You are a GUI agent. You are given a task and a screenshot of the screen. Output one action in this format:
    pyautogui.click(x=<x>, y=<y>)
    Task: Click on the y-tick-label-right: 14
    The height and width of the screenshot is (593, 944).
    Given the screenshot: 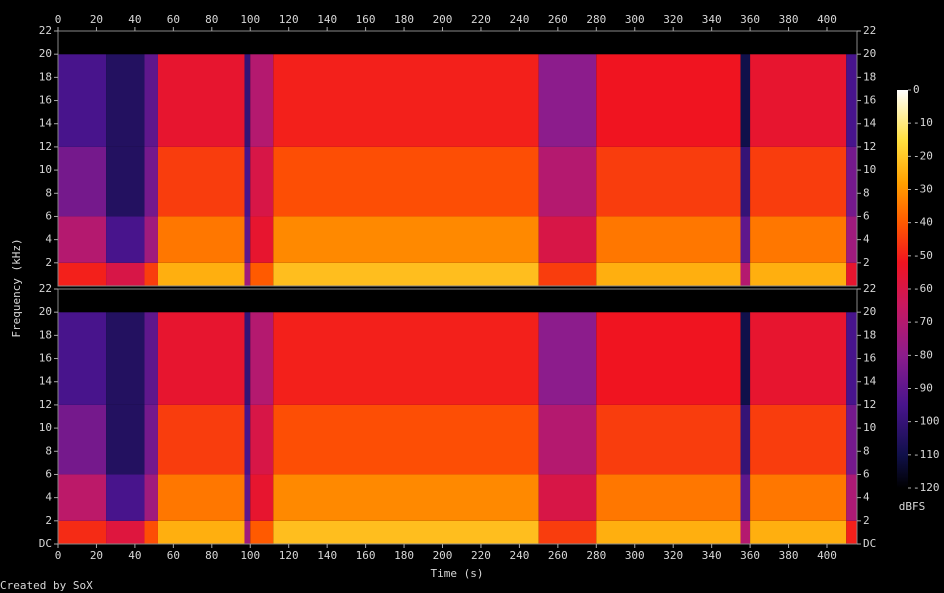 What is the action you would take?
    pyautogui.click(x=870, y=123)
    